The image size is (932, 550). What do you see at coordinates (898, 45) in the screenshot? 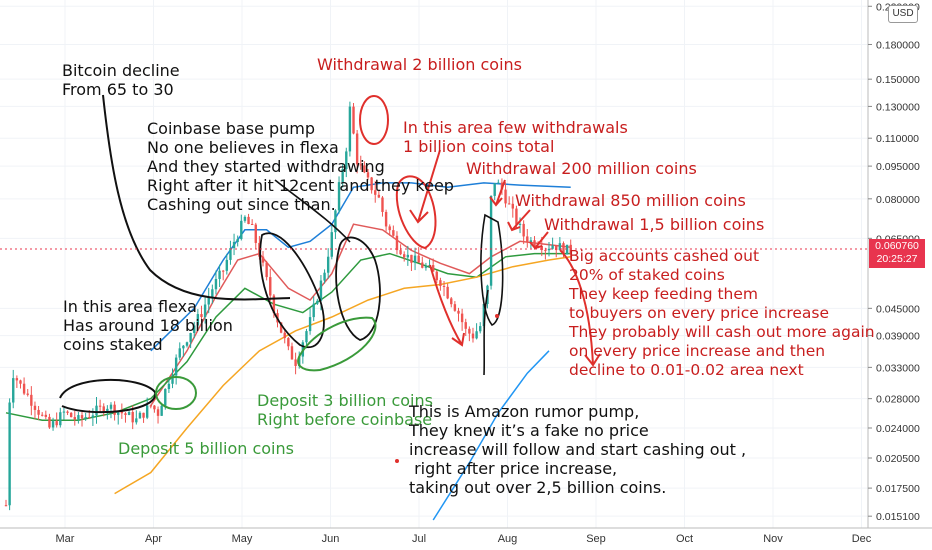
I see `y-tick-label: 0.180000` at bounding box center [898, 45].